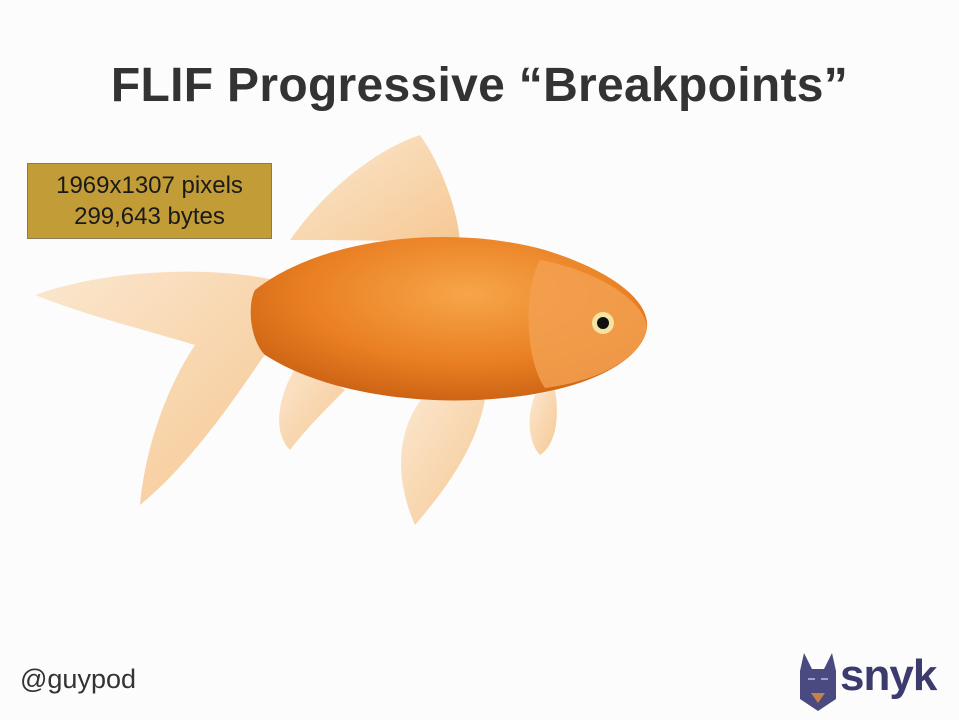 This screenshot has width=959, height=720. I want to click on snyk-logo: snyk, so click(873, 682).